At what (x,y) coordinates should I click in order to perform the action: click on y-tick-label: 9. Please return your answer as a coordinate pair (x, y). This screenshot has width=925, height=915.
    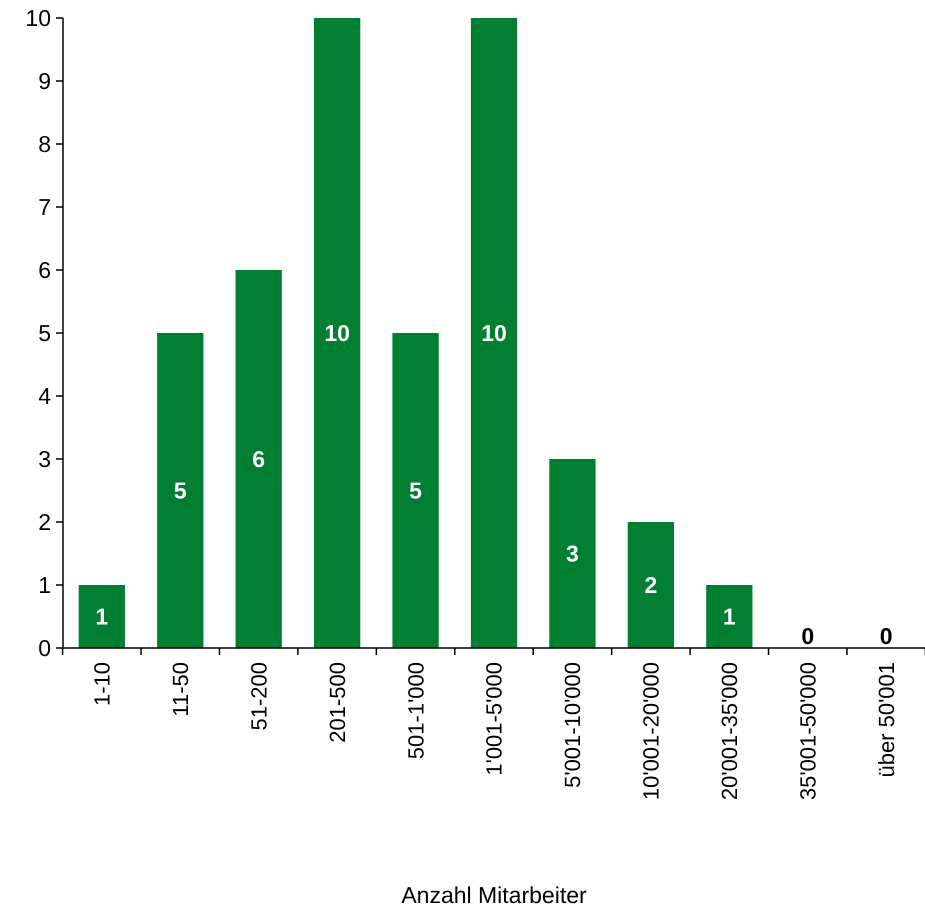
    Looking at the image, I should click on (44, 81).